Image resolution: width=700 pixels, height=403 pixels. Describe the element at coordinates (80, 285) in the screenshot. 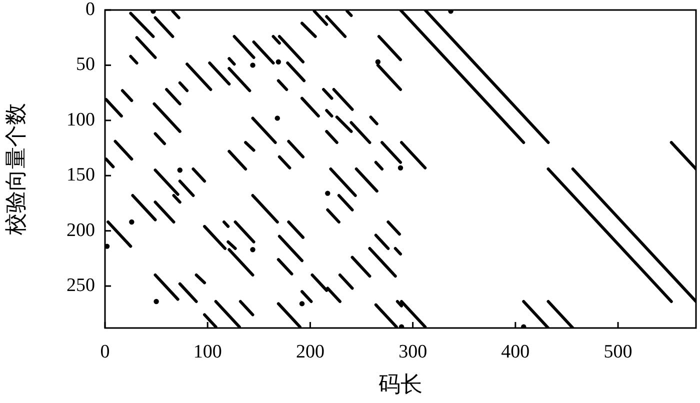

I see `y-tick-label: 250` at that location.